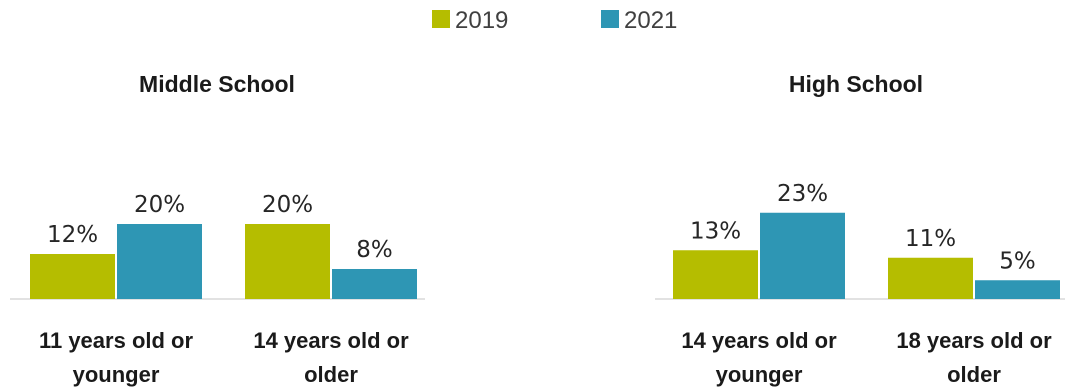 The image size is (1070, 392). I want to click on data-label-2019-0: 12%, so click(72, 235).